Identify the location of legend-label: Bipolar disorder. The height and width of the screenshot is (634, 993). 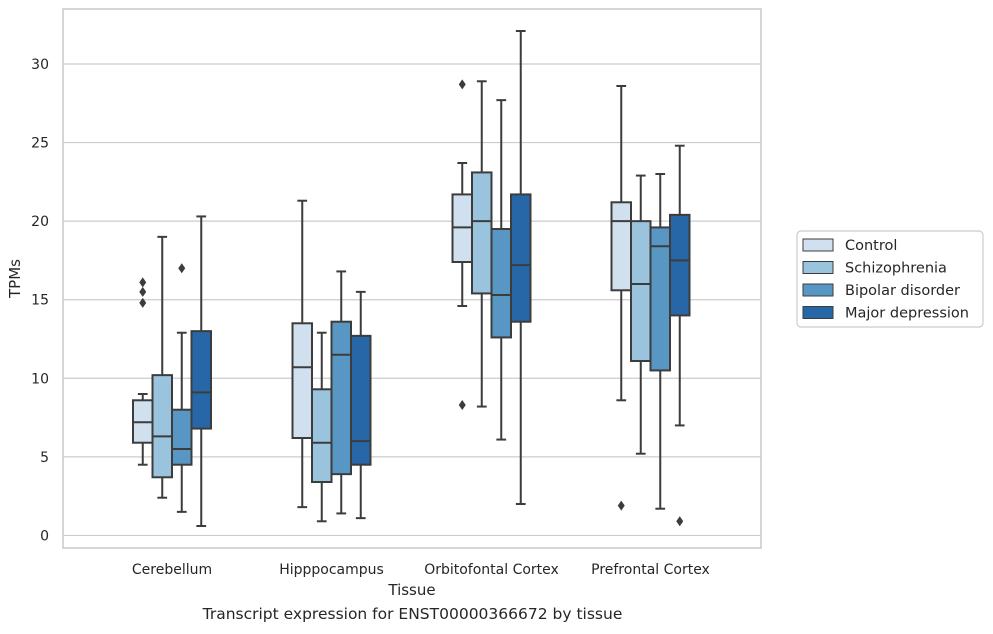
(902, 291).